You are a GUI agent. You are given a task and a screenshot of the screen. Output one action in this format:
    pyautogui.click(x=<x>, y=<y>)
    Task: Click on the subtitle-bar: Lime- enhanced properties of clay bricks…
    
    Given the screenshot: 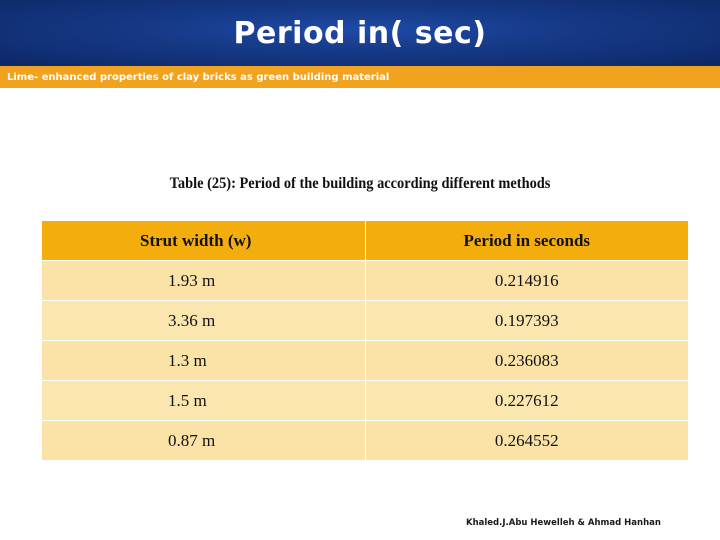 What is the action you would take?
    pyautogui.click(x=360, y=77)
    